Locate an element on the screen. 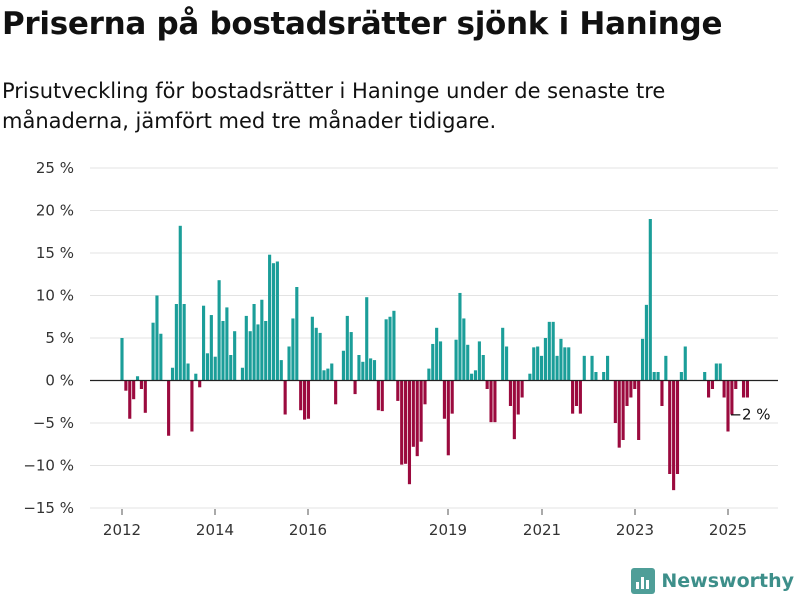 The image size is (800, 600). y-tick-label: 20 % is located at coordinates (55, 211).